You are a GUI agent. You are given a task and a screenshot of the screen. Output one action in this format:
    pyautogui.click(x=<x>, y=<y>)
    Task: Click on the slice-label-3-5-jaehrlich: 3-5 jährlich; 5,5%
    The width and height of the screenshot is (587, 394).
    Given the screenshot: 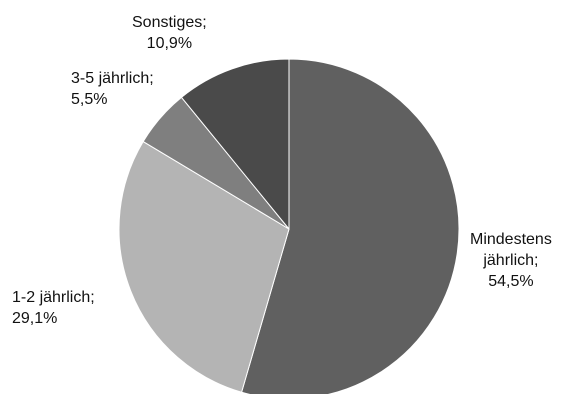 What is the action you would take?
    pyautogui.click(x=112, y=89)
    